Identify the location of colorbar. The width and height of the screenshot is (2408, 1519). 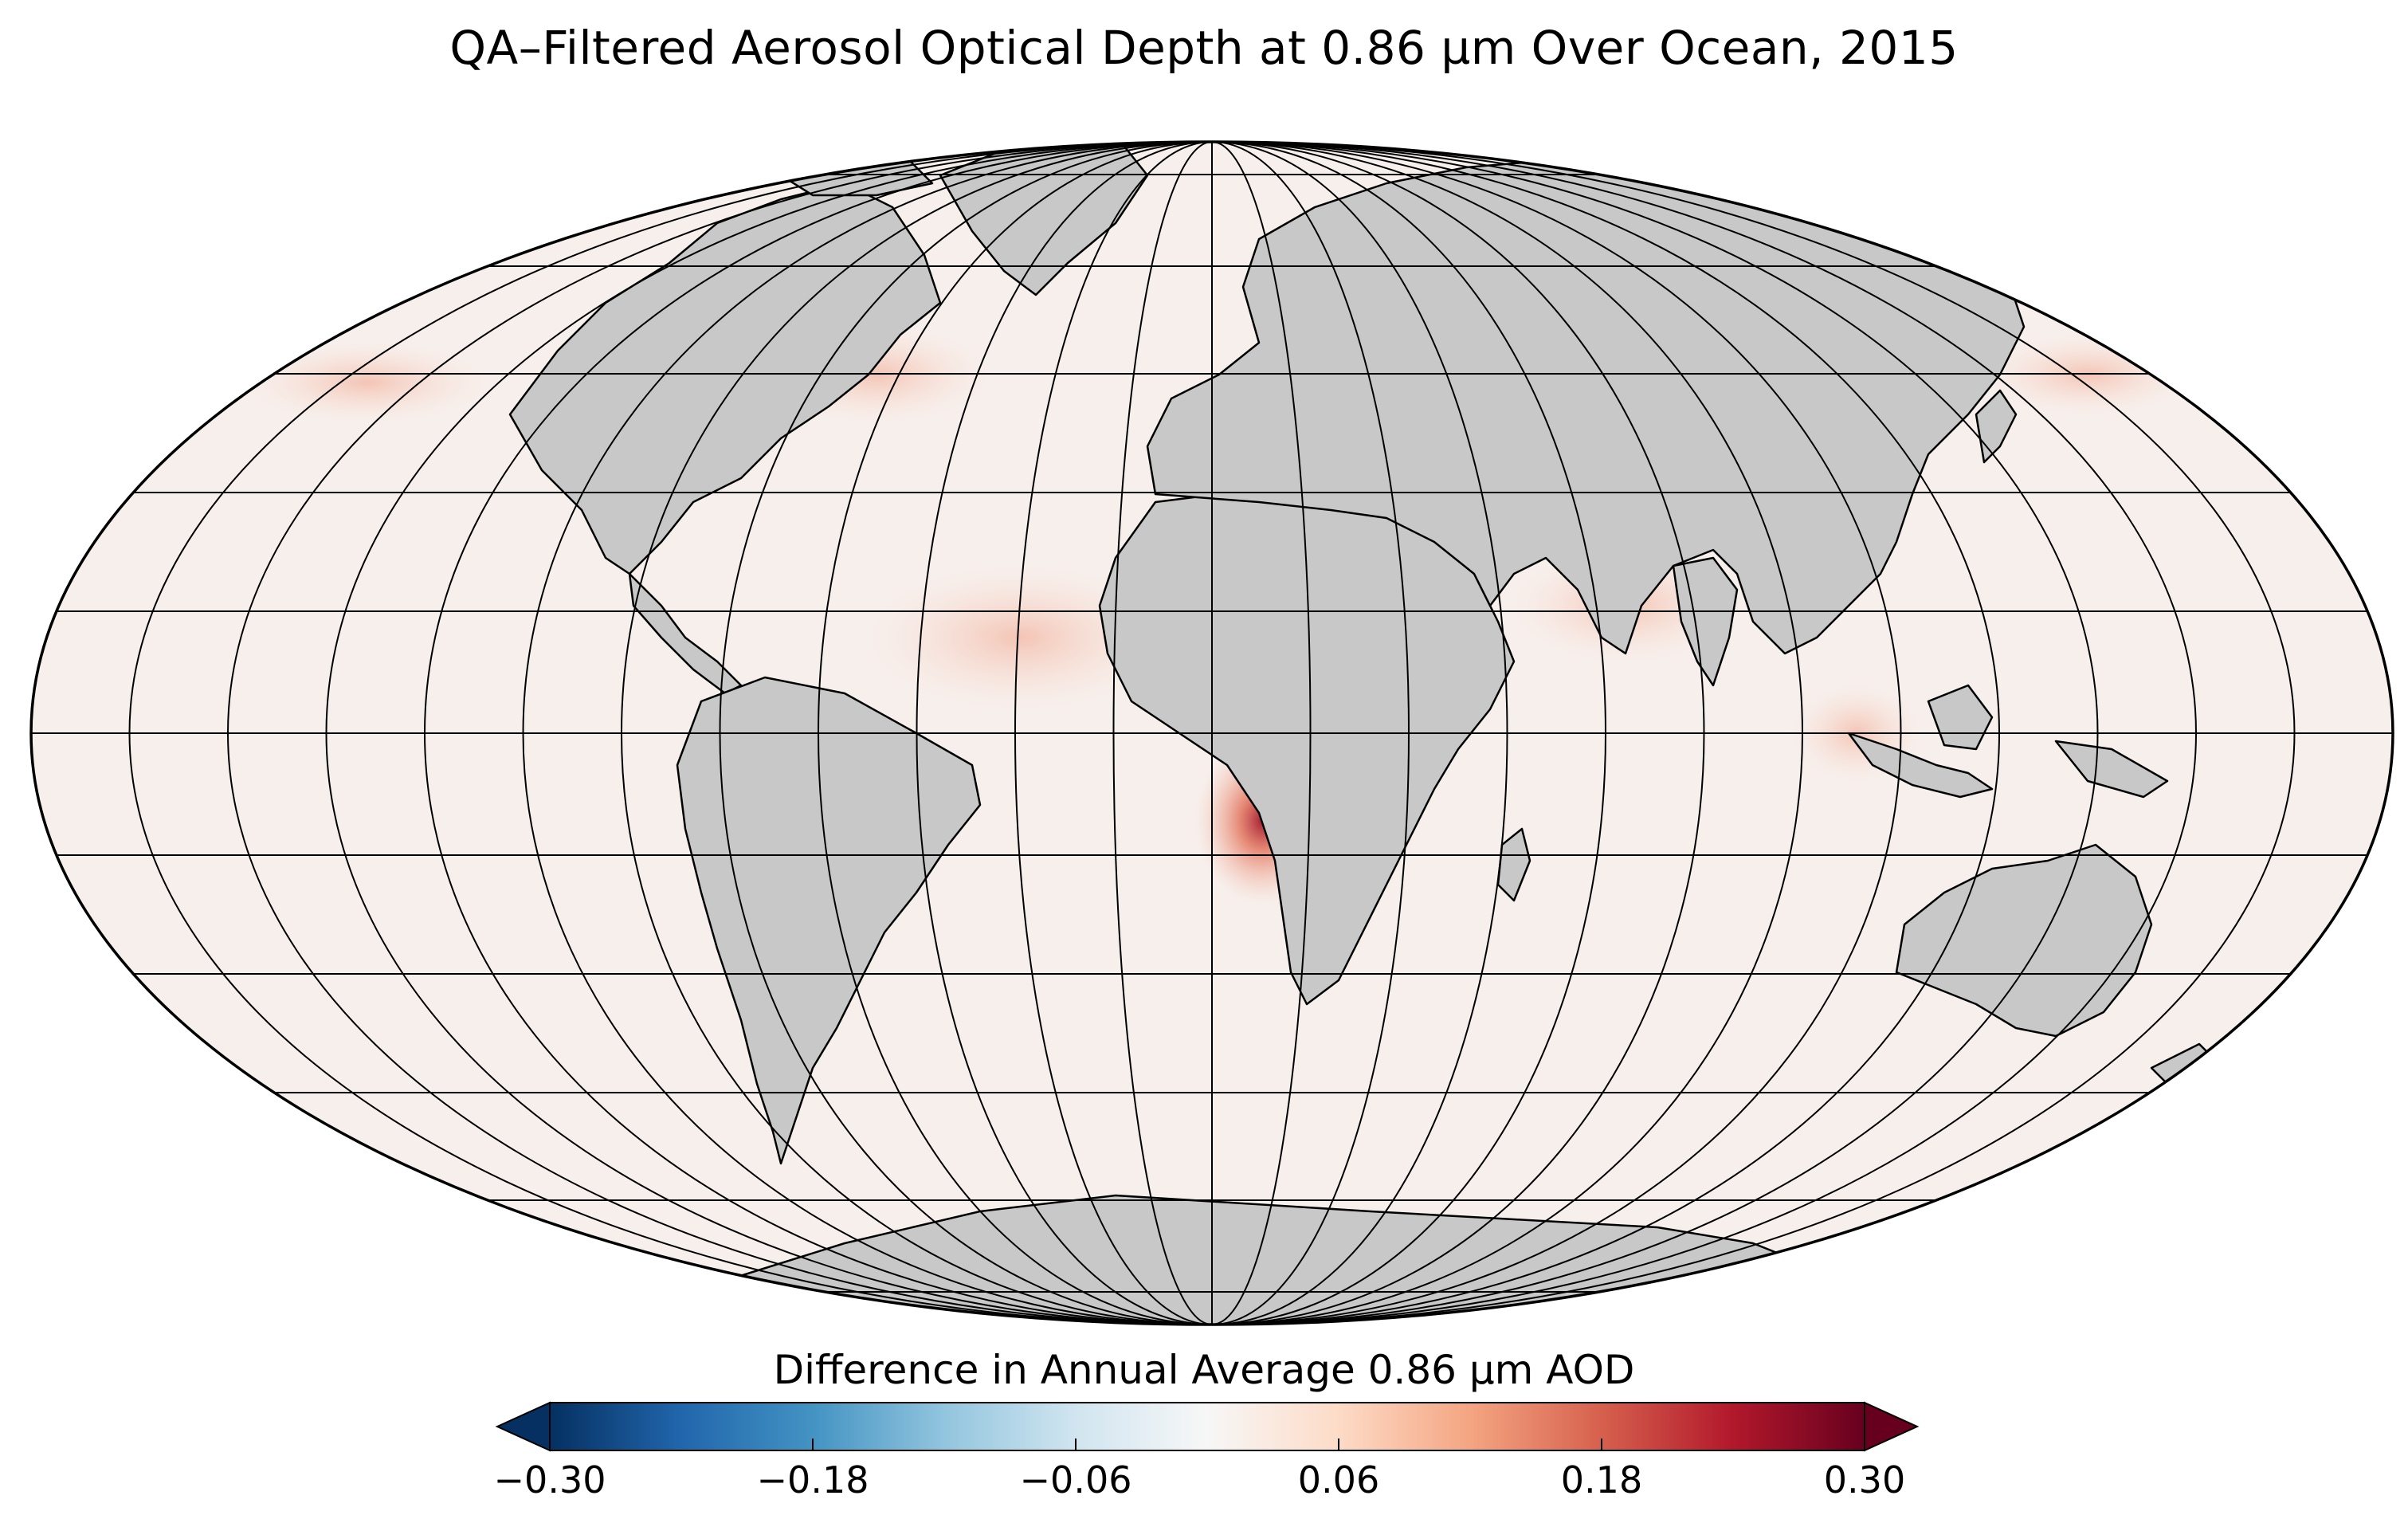
(1207, 1426).